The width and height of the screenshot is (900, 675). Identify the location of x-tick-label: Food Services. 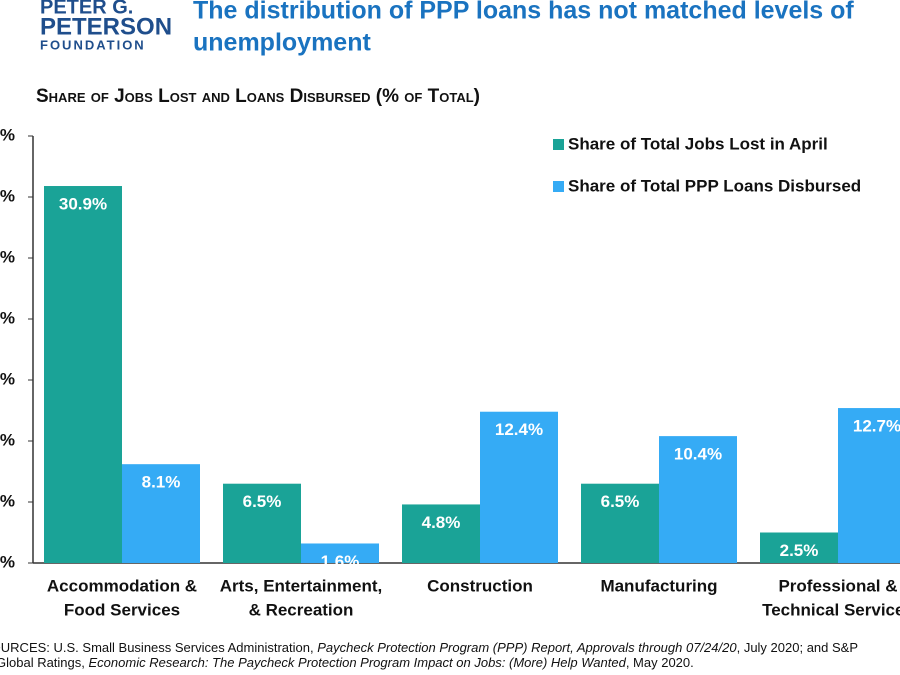
(122, 609).